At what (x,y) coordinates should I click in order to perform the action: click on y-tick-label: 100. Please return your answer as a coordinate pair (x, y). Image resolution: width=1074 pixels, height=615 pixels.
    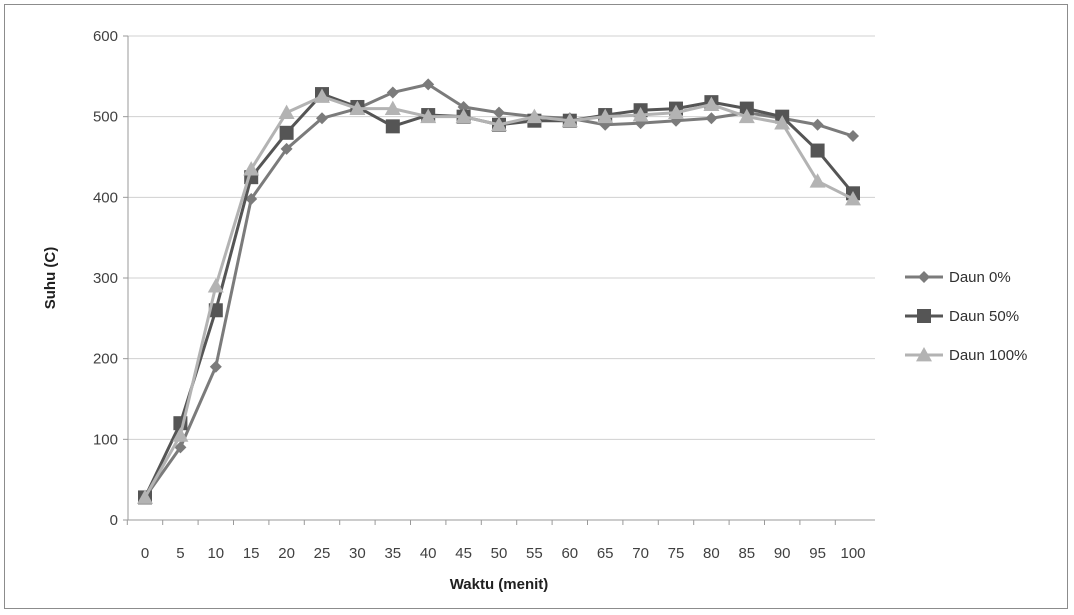
    Looking at the image, I should click on (105, 439).